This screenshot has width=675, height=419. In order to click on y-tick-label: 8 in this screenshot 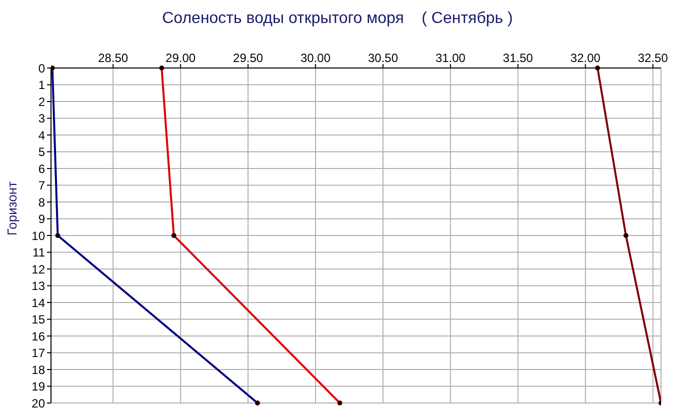, I will do `click(42, 202)`.